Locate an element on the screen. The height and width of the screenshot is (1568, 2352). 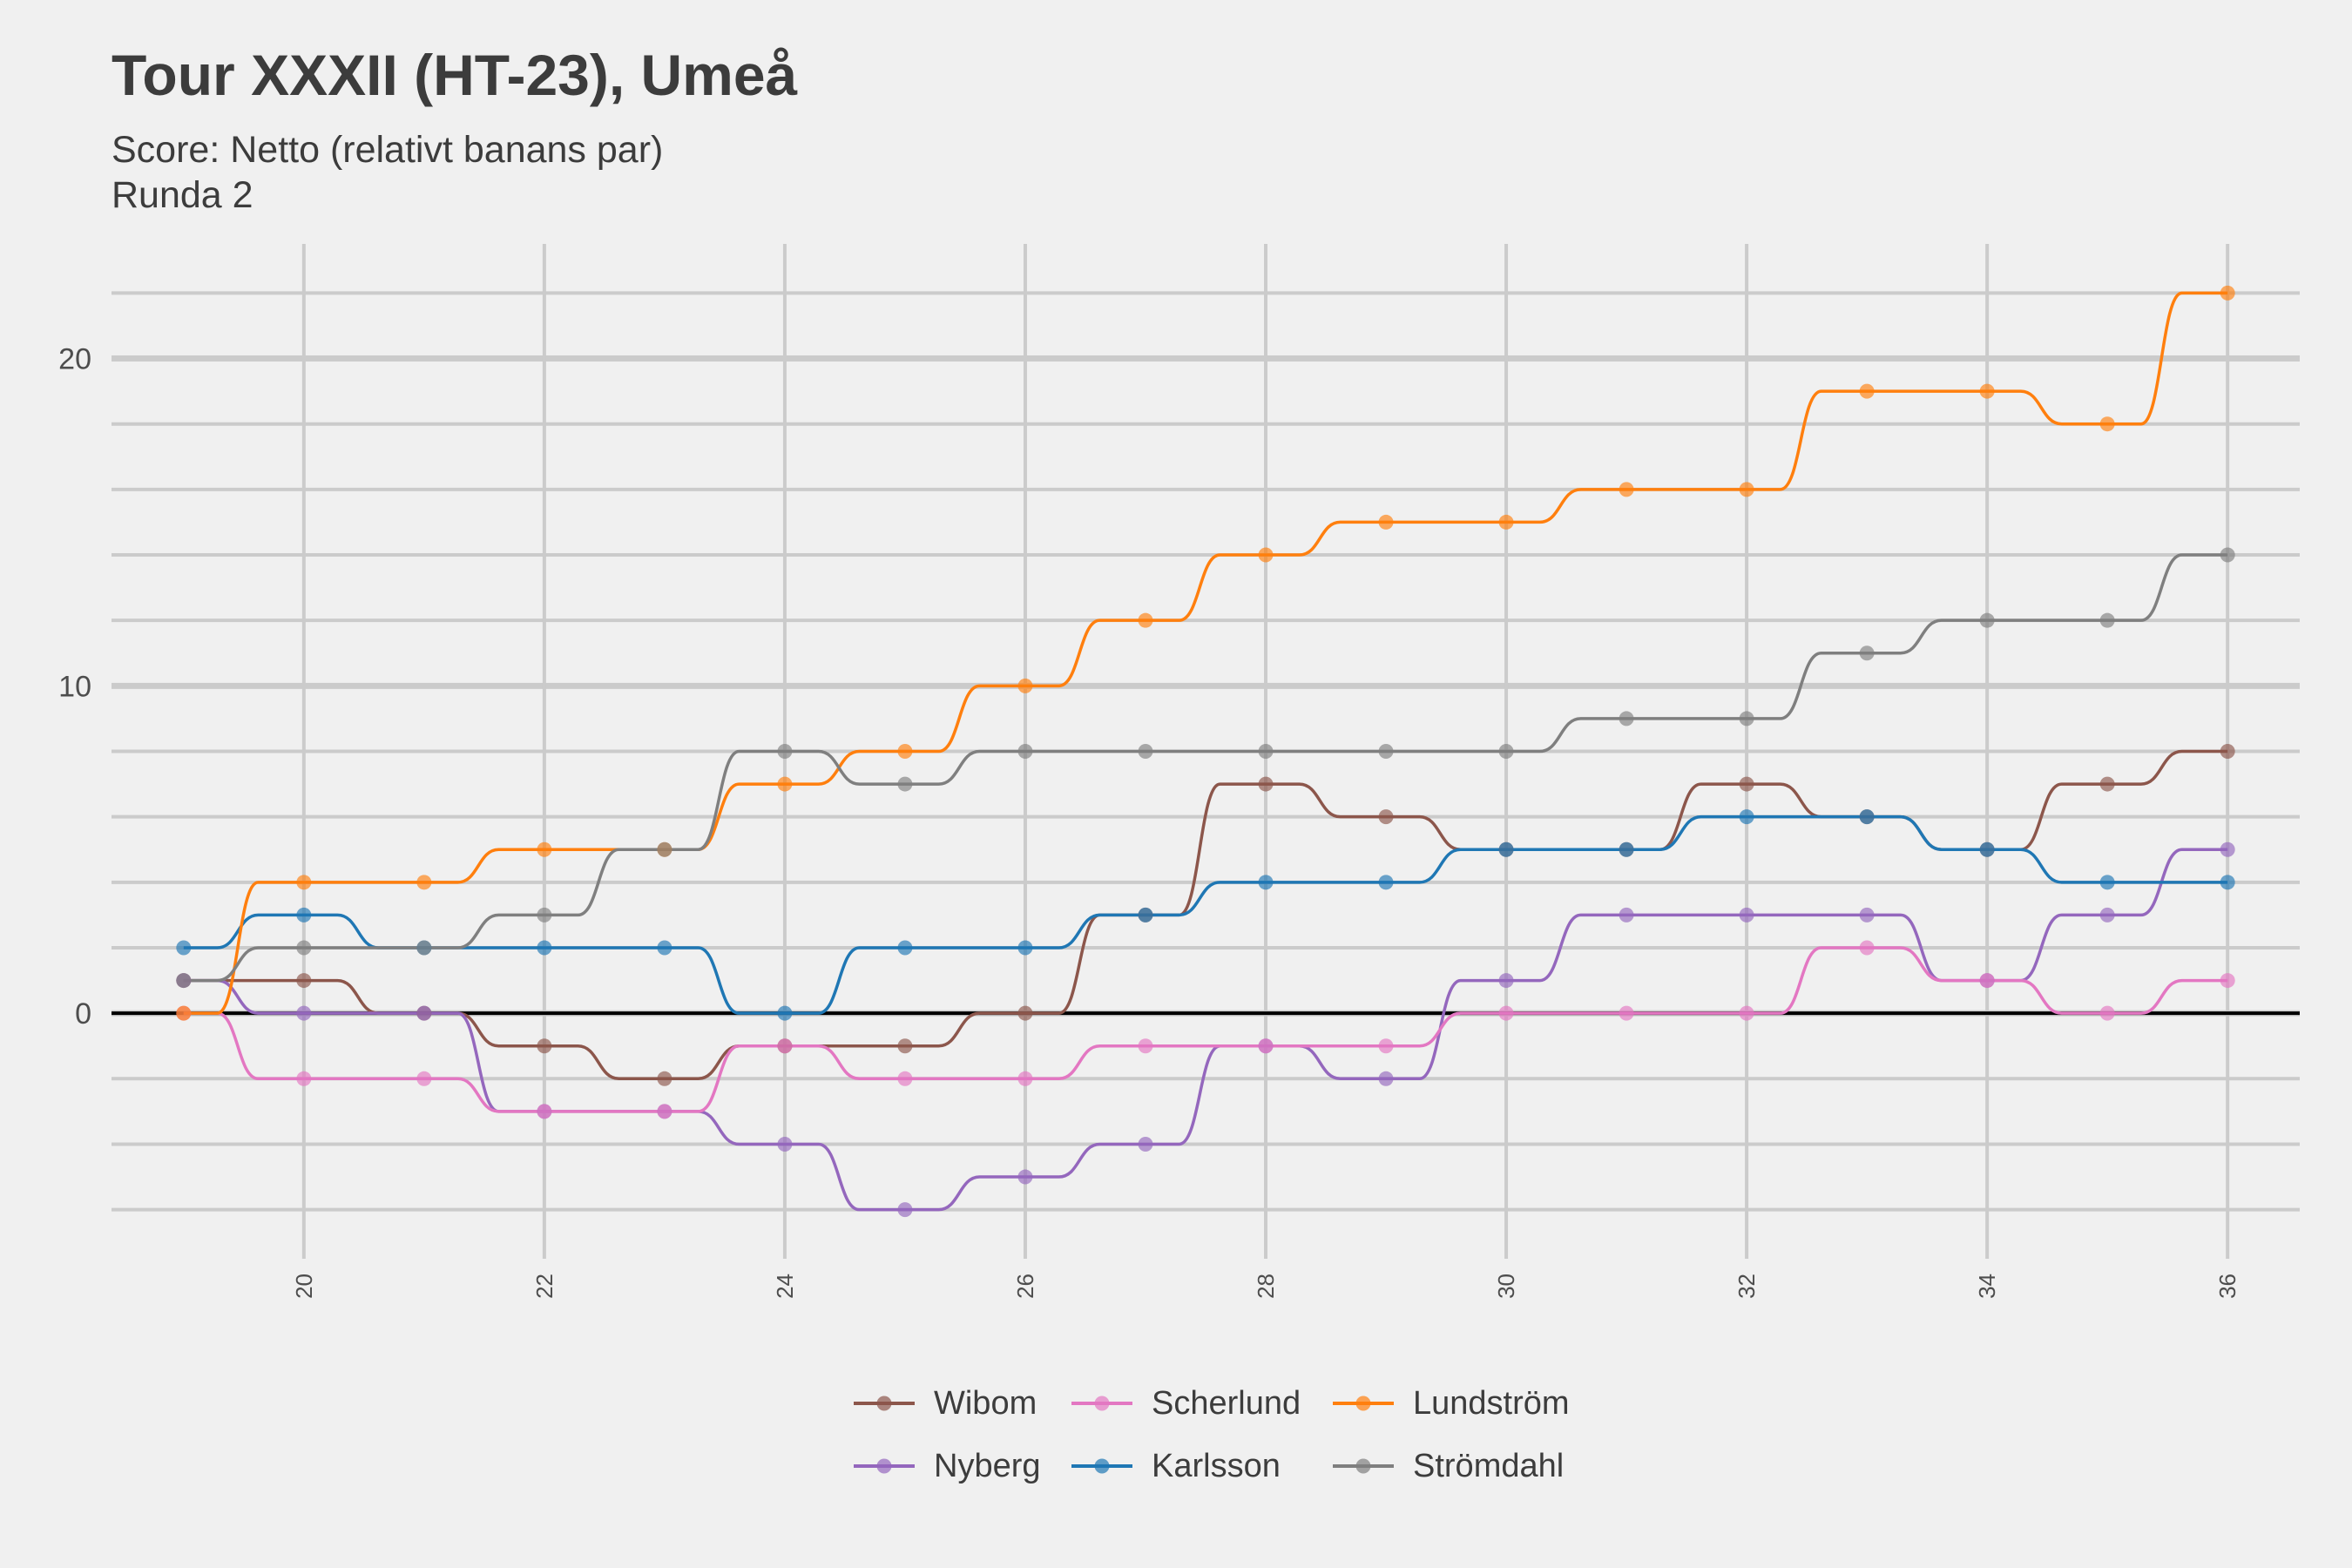
legend-item-wibom: Wibom is located at coordinates (963, 1404).